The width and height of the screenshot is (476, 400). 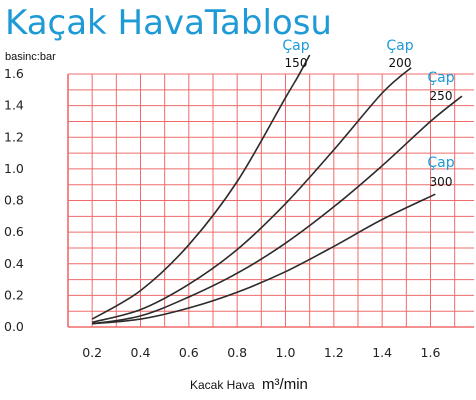 I want to click on y-tick-label: 0.6, so click(x=14, y=231).